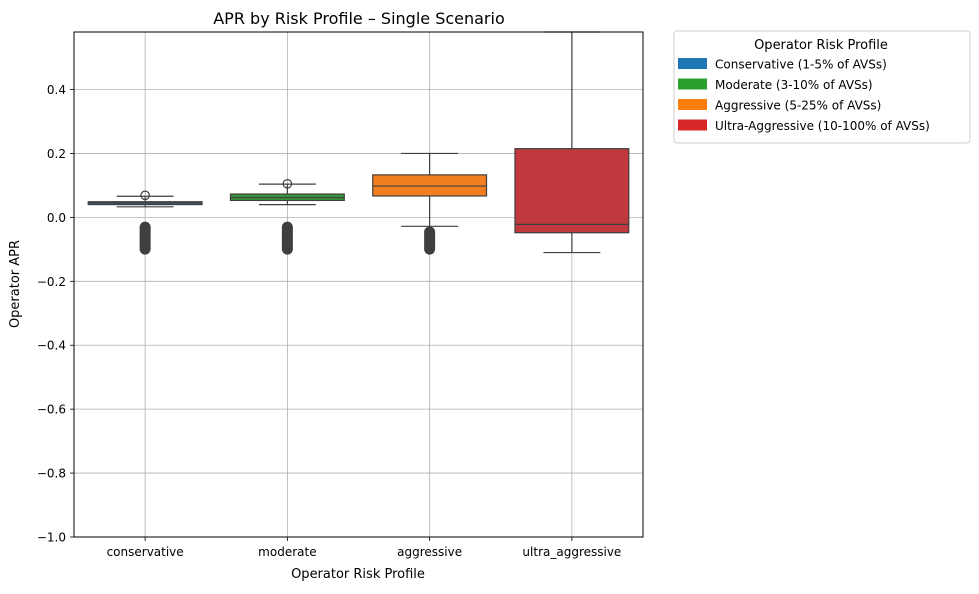 This screenshot has width=979, height=594. Describe the element at coordinates (287, 217) in the screenshot. I see `box-moderate` at that location.